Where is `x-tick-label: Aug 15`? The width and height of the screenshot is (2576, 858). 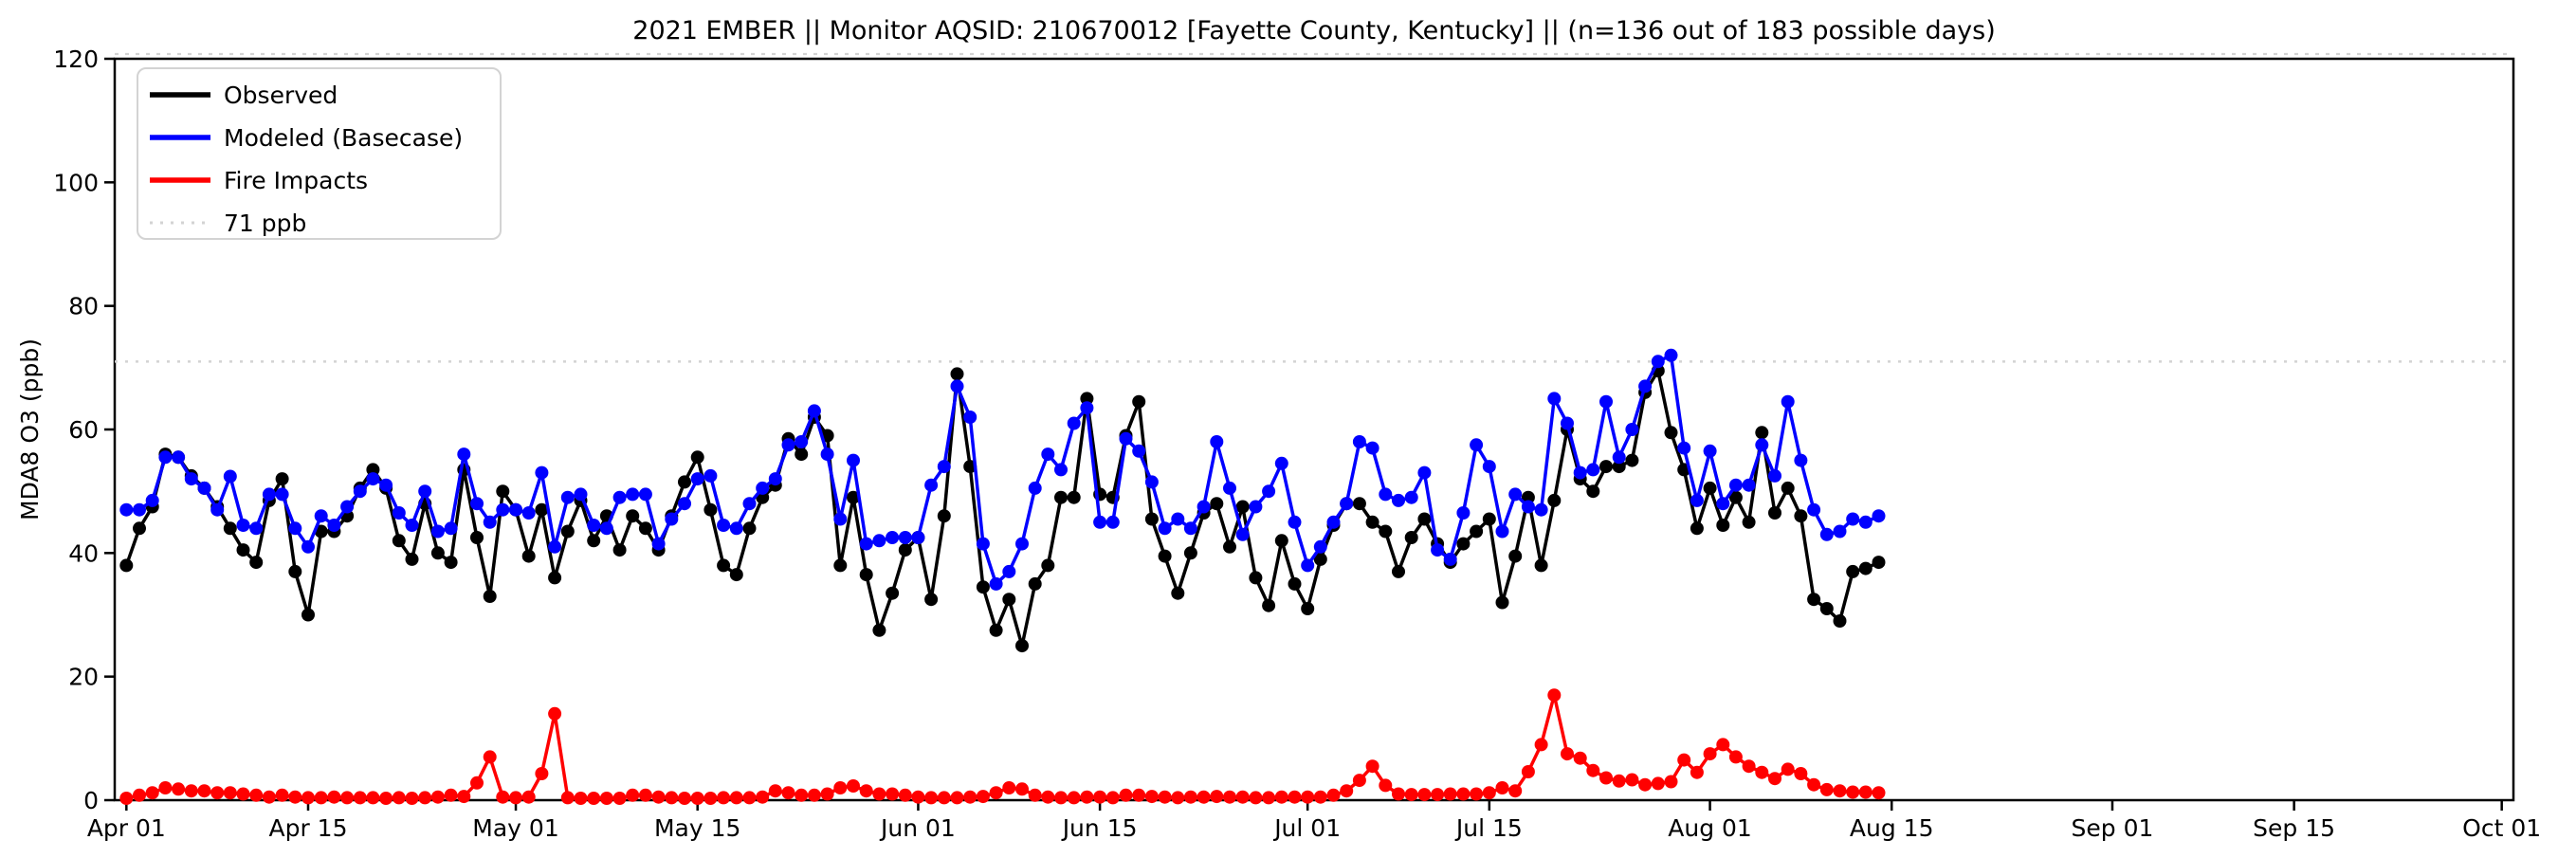
x-tick-label: Aug 15 is located at coordinates (1892, 828).